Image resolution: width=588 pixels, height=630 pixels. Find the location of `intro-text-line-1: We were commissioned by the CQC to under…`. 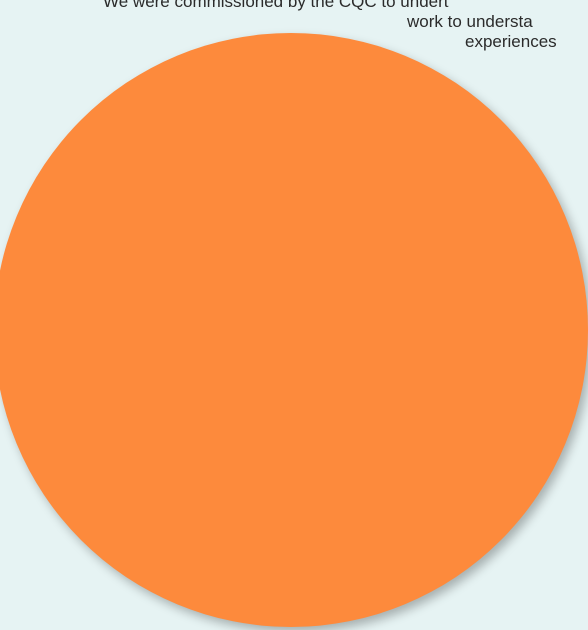

intro-text-line-1: We were commissioned by the CQC to under… is located at coordinates (276, 5).